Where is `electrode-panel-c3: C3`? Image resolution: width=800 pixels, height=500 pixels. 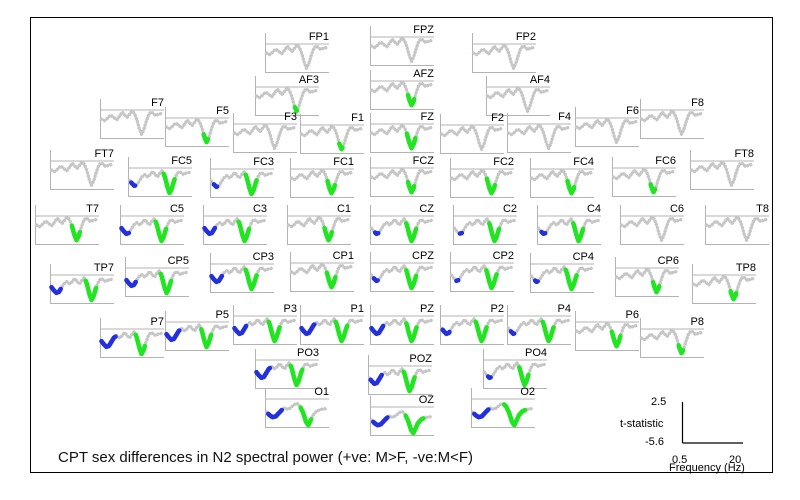 electrode-panel-c3: C3 is located at coordinates (235, 224).